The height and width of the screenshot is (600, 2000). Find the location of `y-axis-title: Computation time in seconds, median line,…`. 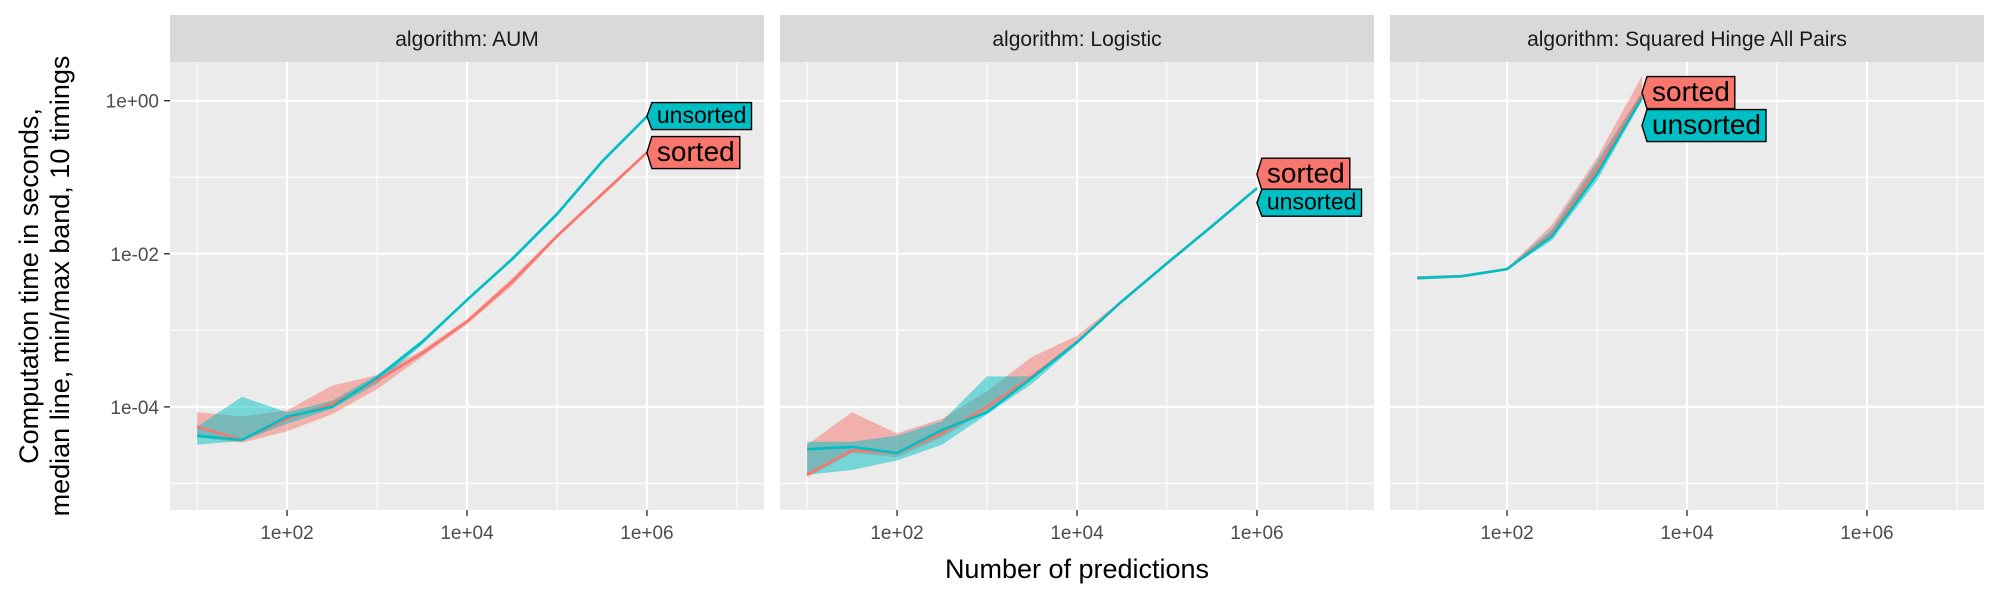

y-axis-title: Computation time in seconds, median line,… is located at coordinates (44, 286).